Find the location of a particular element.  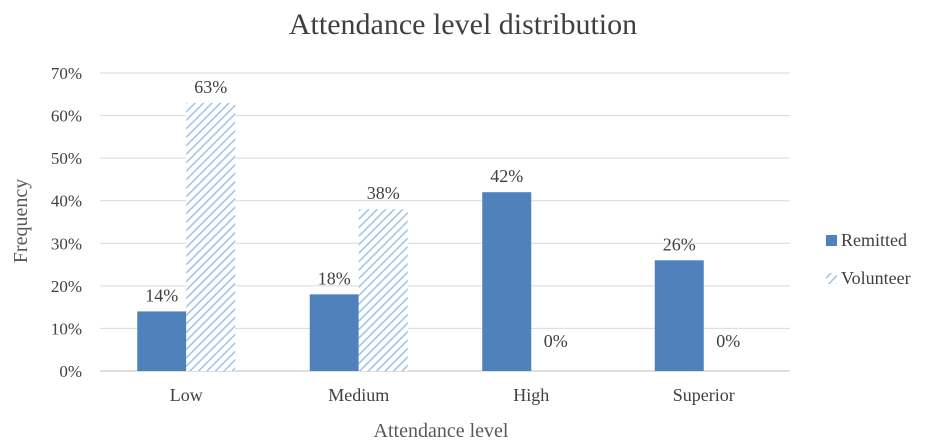

legend-label: Volunteer is located at coordinates (876, 278).